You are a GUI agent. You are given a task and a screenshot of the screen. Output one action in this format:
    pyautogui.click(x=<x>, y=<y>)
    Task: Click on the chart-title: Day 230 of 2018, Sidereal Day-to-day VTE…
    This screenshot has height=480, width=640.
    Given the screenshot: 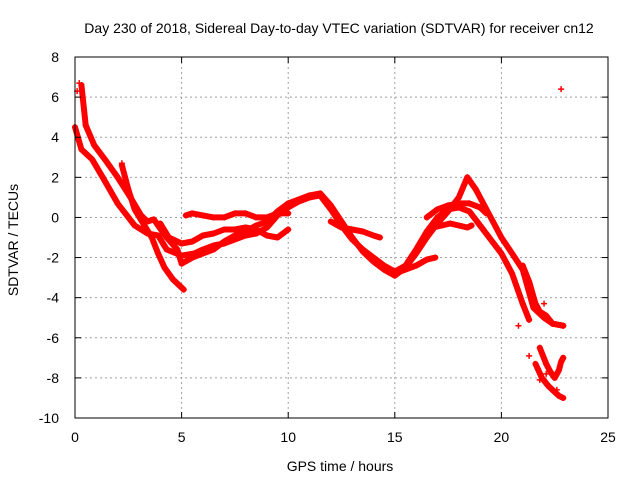 What is the action you would take?
    pyautogui.click(x=339, y=28)
    